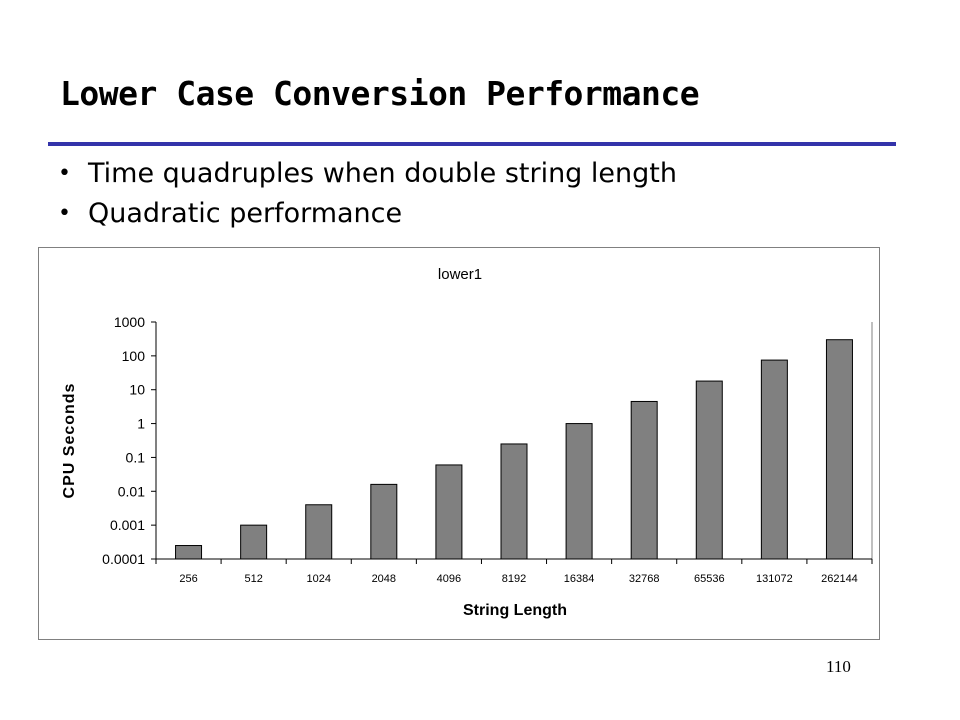 This screenshot has height=720, width=960. I want to click on x-tick-label: 32768, so click(644, 579).